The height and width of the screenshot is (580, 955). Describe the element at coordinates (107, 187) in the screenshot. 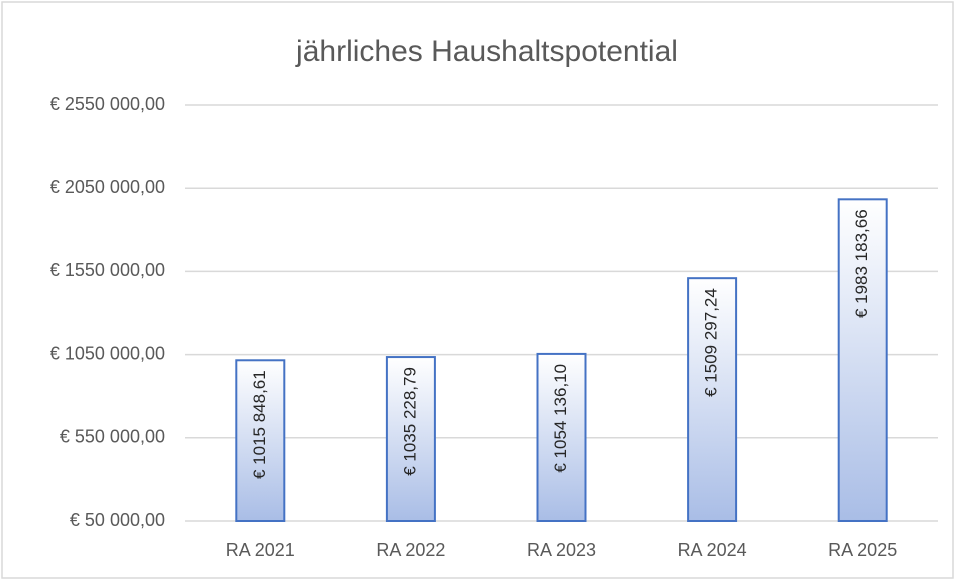

I see `y-tick-label: € 2050 000,00` at that location.